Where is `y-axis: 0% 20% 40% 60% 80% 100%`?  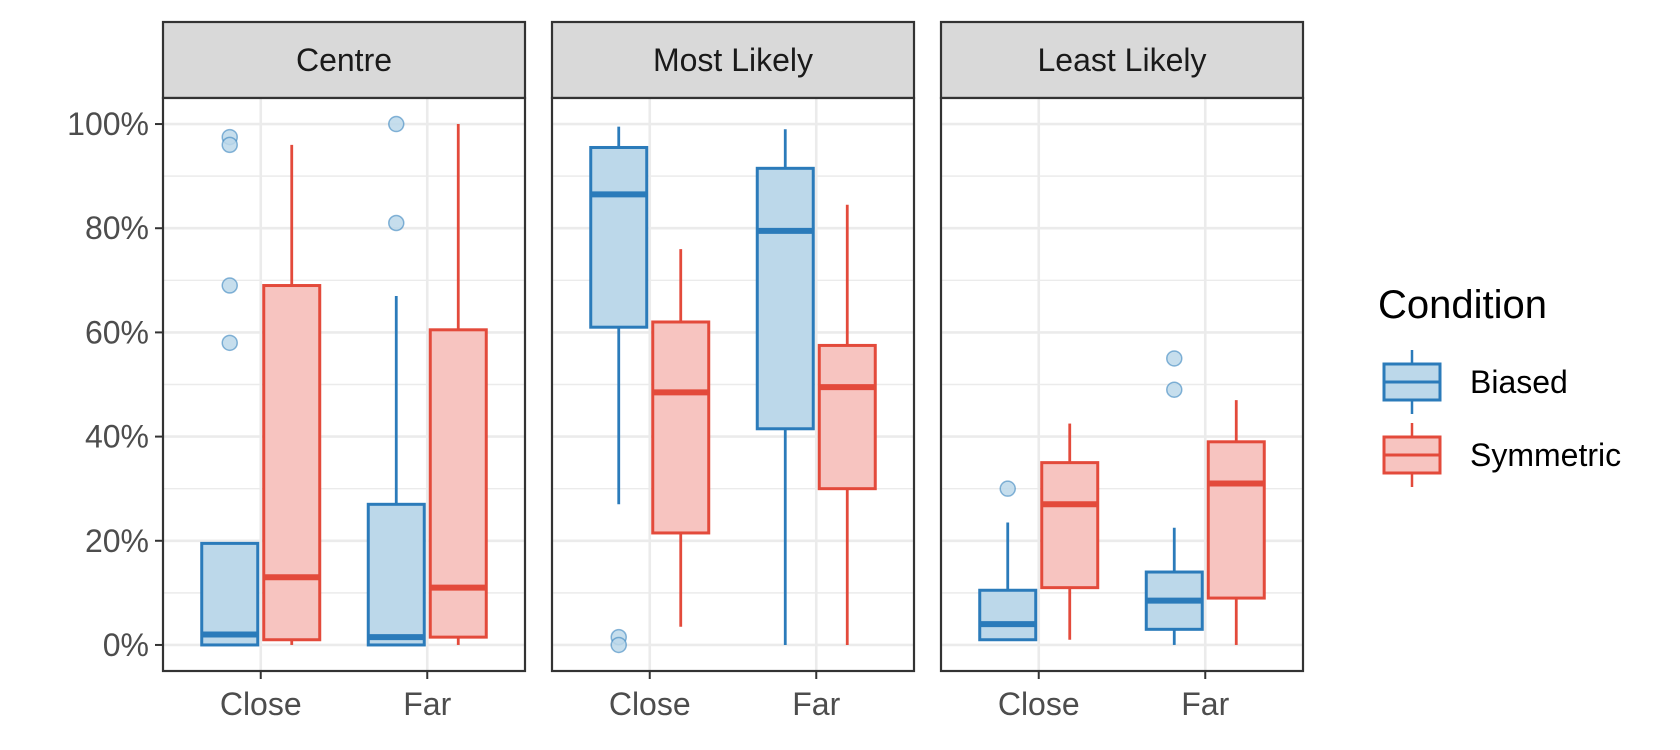 y-axis: 0% 20% 40% 60% 80% 100% is located at coordinates (115, 384).